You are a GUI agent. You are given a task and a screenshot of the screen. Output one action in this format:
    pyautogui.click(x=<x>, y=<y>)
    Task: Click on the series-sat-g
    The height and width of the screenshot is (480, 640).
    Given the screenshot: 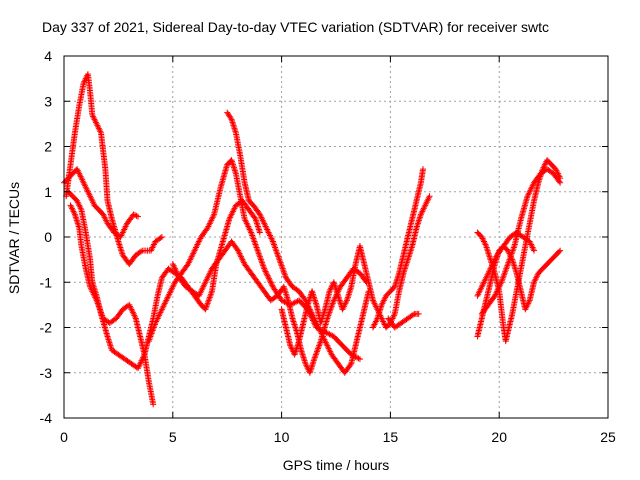 What is the action you would take?
    pyautogui.click(x=269, y=307)
    